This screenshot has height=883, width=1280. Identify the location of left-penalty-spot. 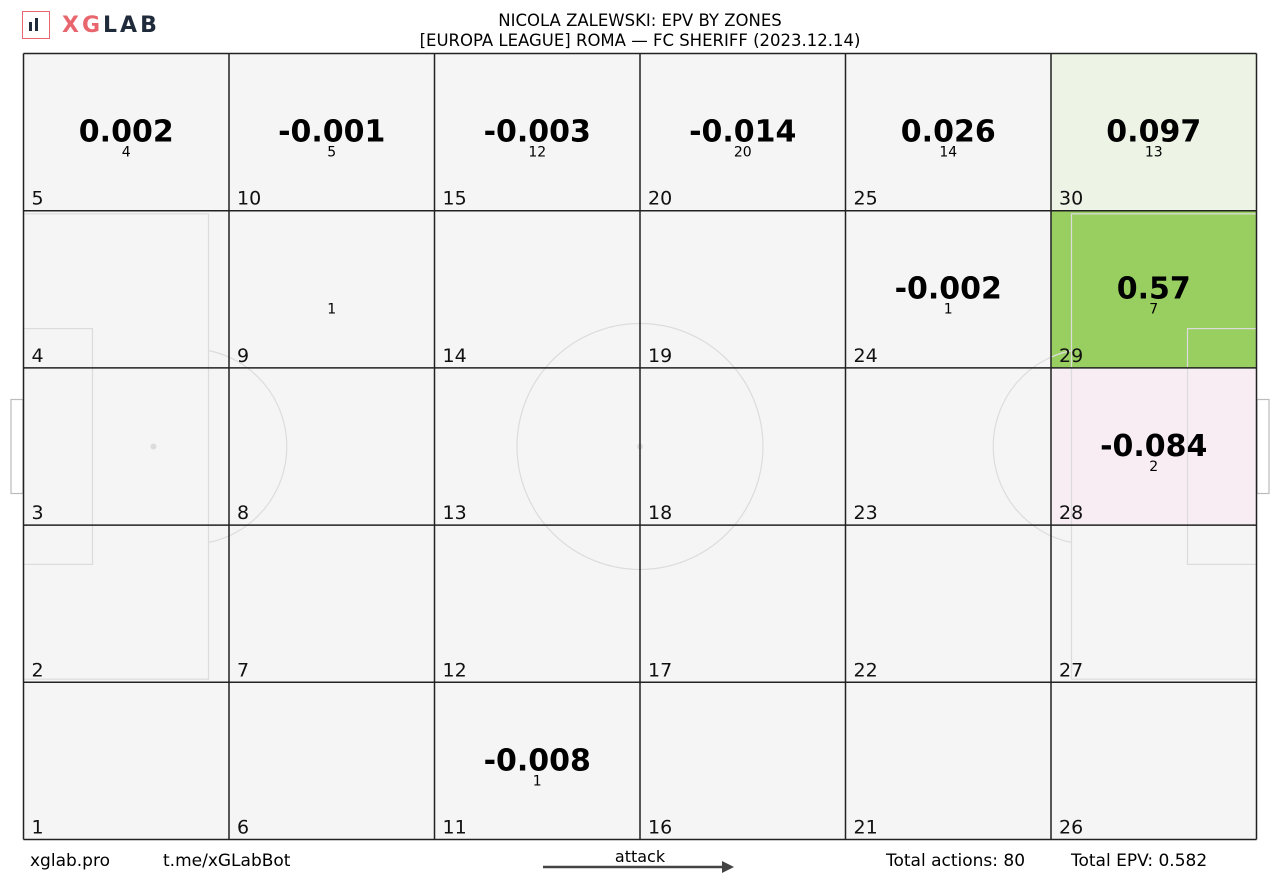
(153, 446).